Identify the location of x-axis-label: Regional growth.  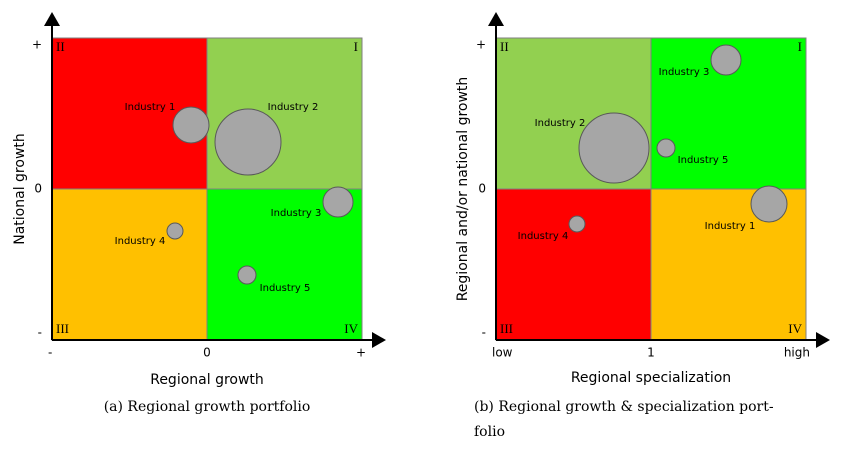
(207, 380).